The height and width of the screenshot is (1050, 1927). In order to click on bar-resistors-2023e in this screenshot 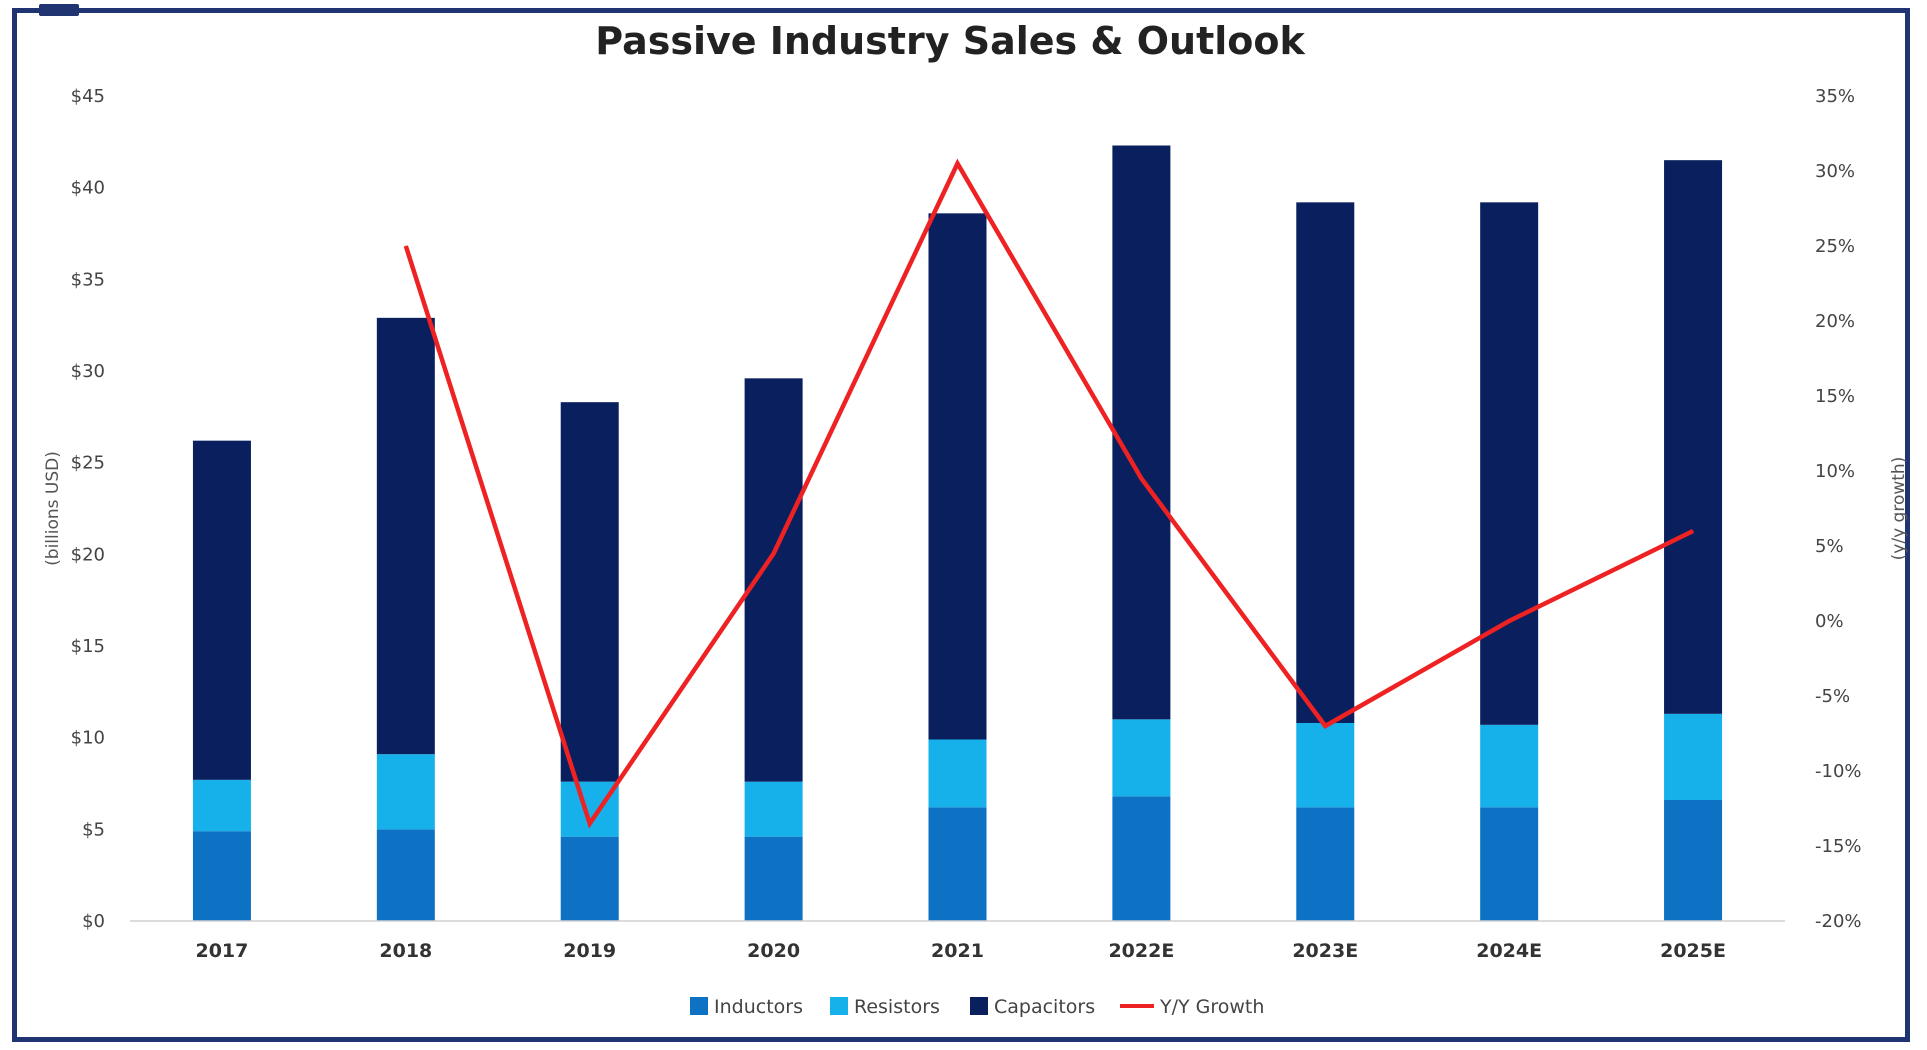, I will do `click(1325, 765)`.